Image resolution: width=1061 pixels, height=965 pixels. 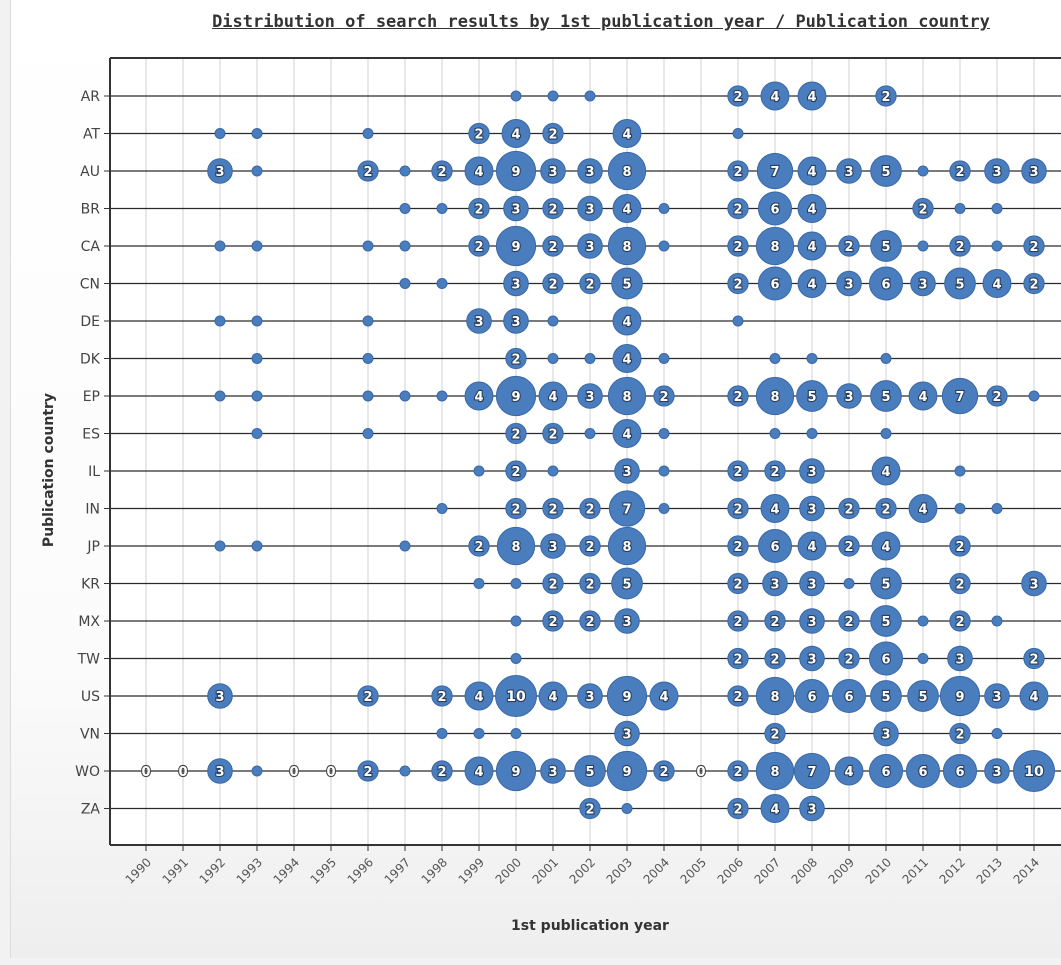 I want to click on x-tick-label-2012: 2012, so click(x=952, y=870).